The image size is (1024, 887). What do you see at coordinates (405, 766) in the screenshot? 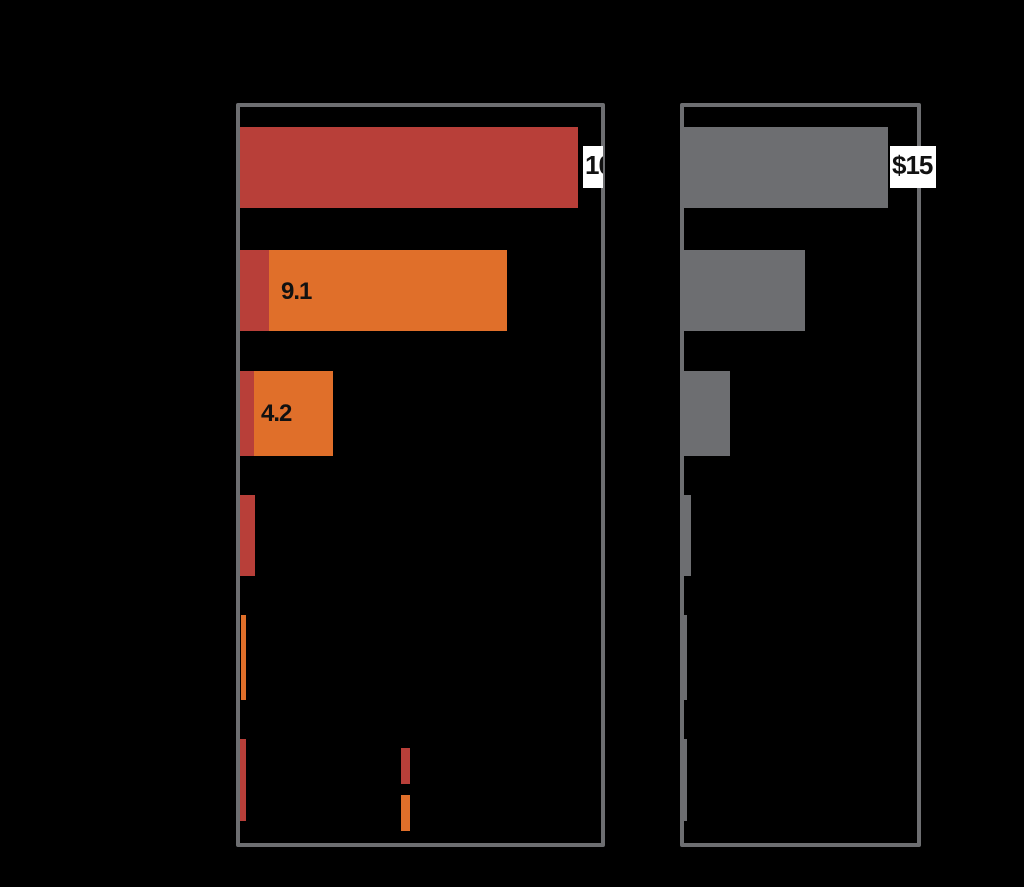
I see `legend-swatch-series-a` at bounding box center [405, 766].